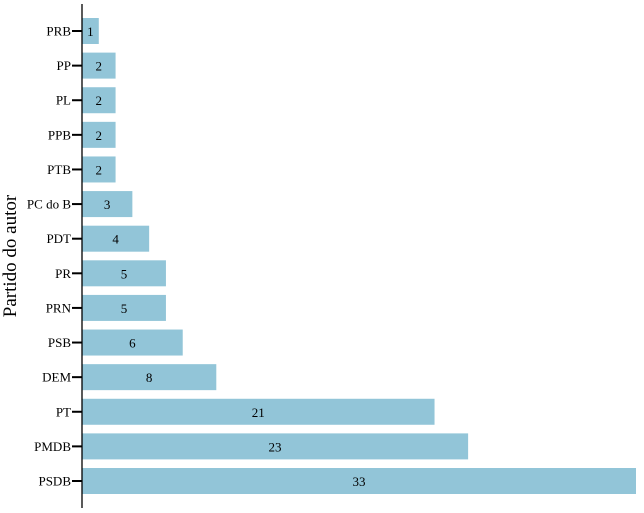 The width and height of the screenshot is (644, 513). What do you see at coordinates (58, 238) in the screenshot?
I see `category-label: PDT` at bounding box center [58, 238].